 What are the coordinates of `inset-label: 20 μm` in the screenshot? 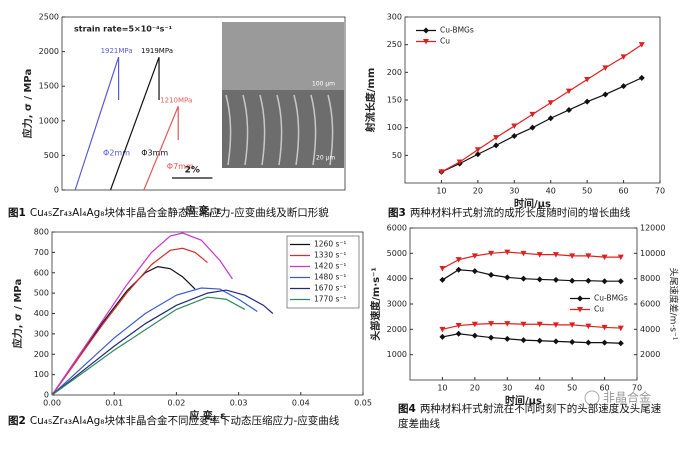 It's located at (325, 158).